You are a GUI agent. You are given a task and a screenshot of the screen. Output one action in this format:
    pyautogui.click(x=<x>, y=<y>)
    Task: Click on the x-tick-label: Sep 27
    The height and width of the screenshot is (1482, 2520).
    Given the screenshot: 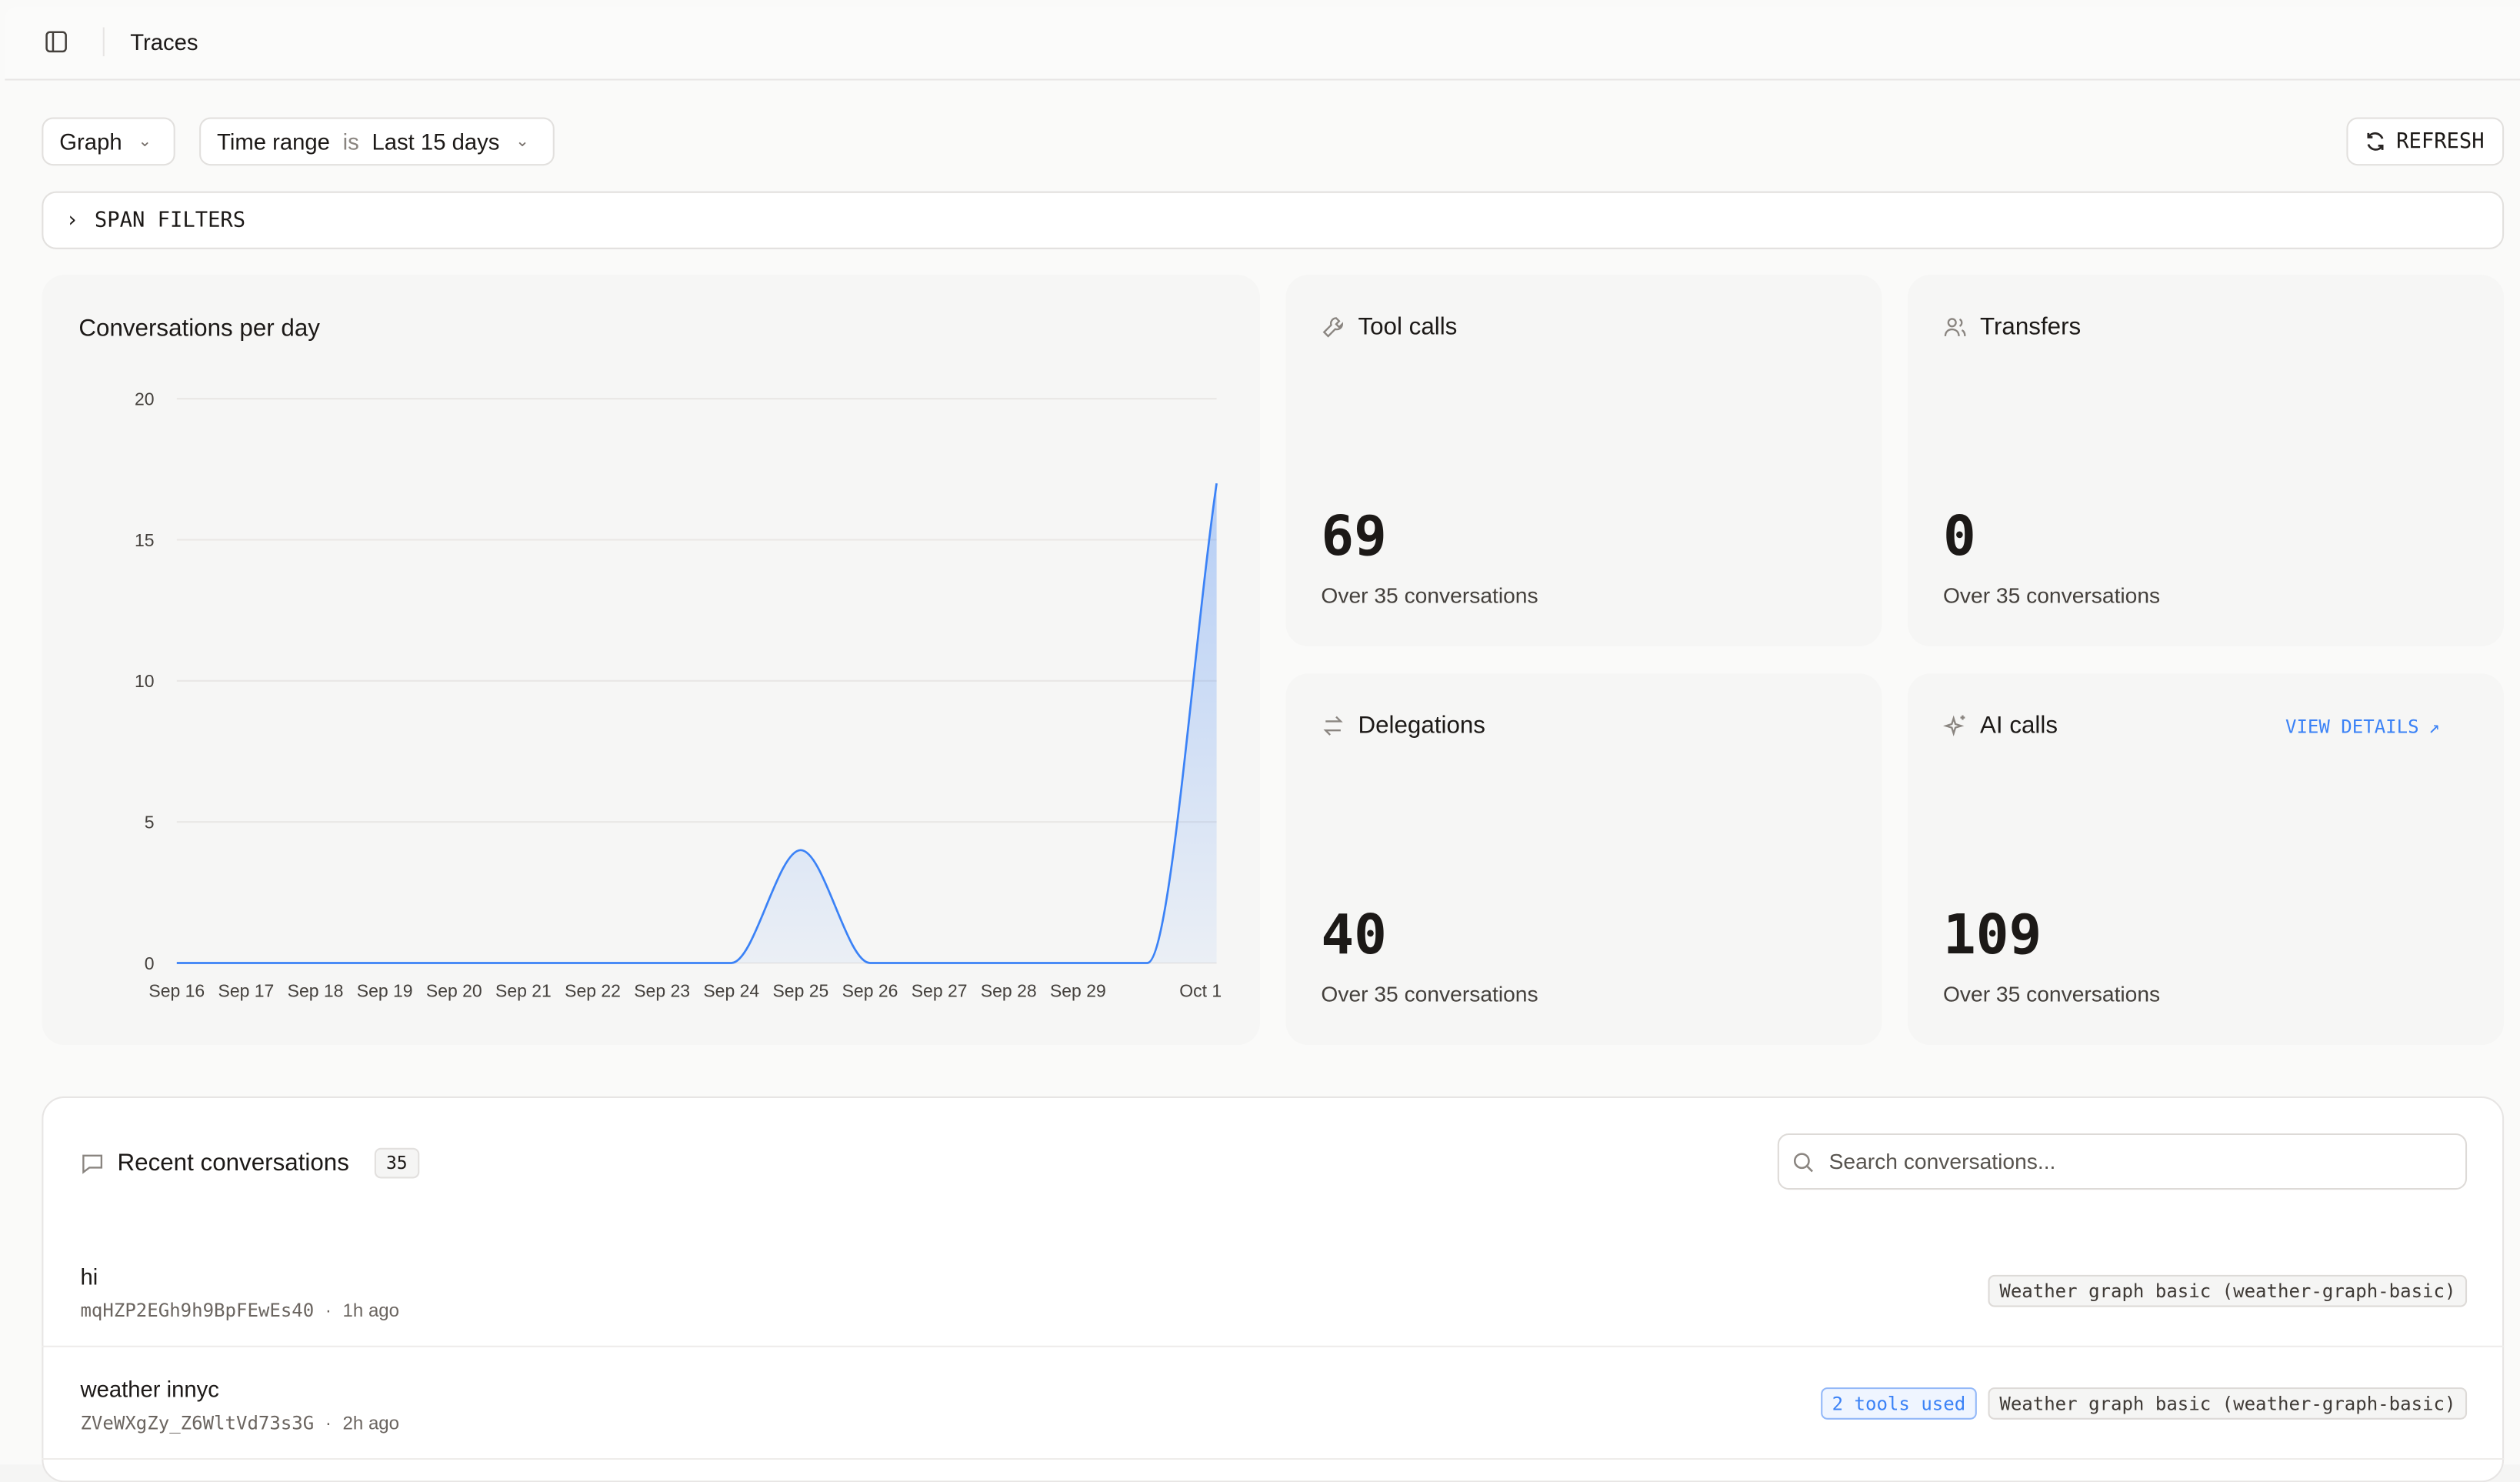 What is the action you would take?
    pyautogui.click(x=940, y=990)
    